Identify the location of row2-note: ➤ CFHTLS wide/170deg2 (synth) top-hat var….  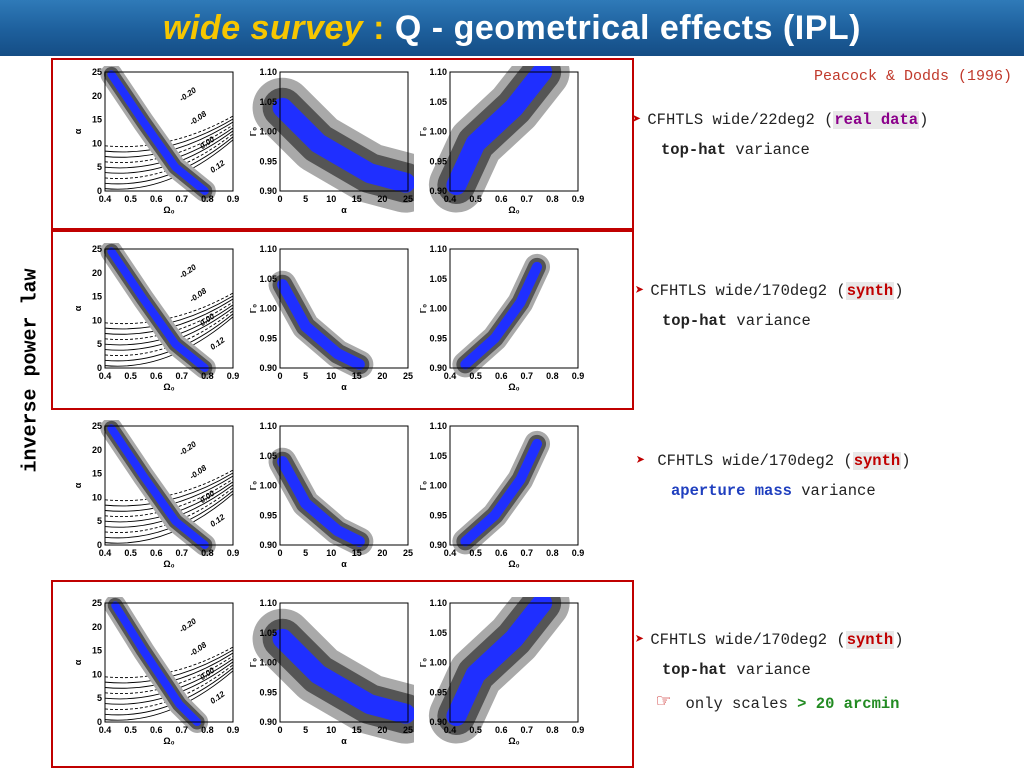
(769, 305).